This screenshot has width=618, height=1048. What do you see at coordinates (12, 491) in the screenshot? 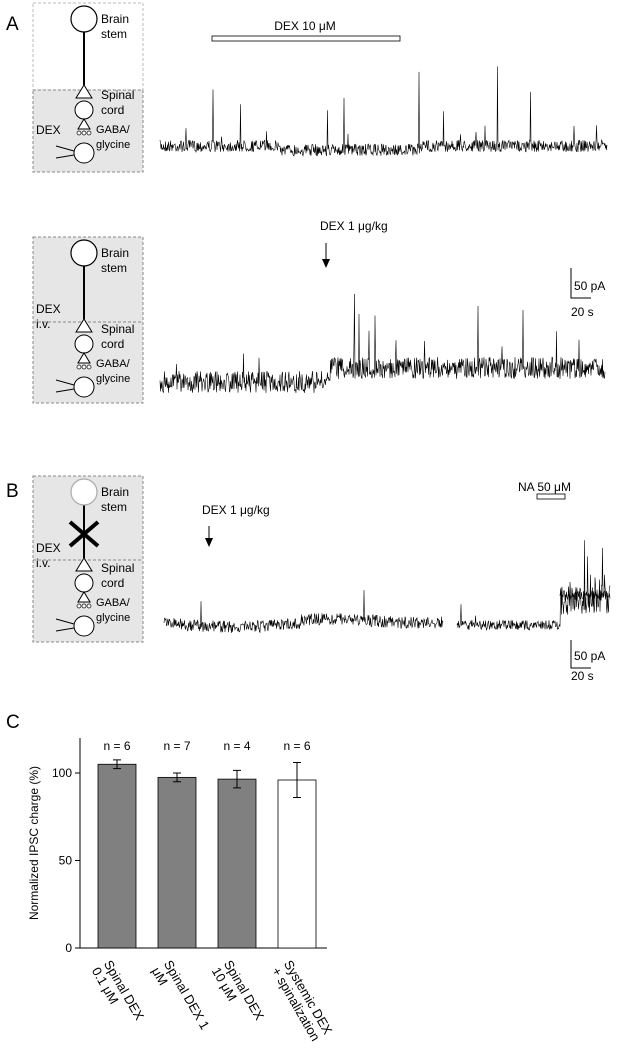
I see `panel-label: B` at bounding box center [12, 491].